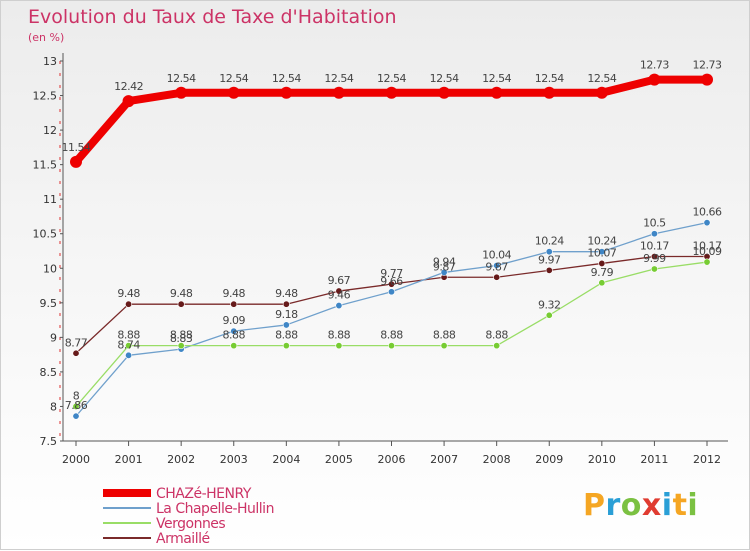 This screenshot has height=551, width=750. Describe the element at coordinates (204, 494) in the screenshot. I see `legend-label: CHAZé-HENRY` at that location.